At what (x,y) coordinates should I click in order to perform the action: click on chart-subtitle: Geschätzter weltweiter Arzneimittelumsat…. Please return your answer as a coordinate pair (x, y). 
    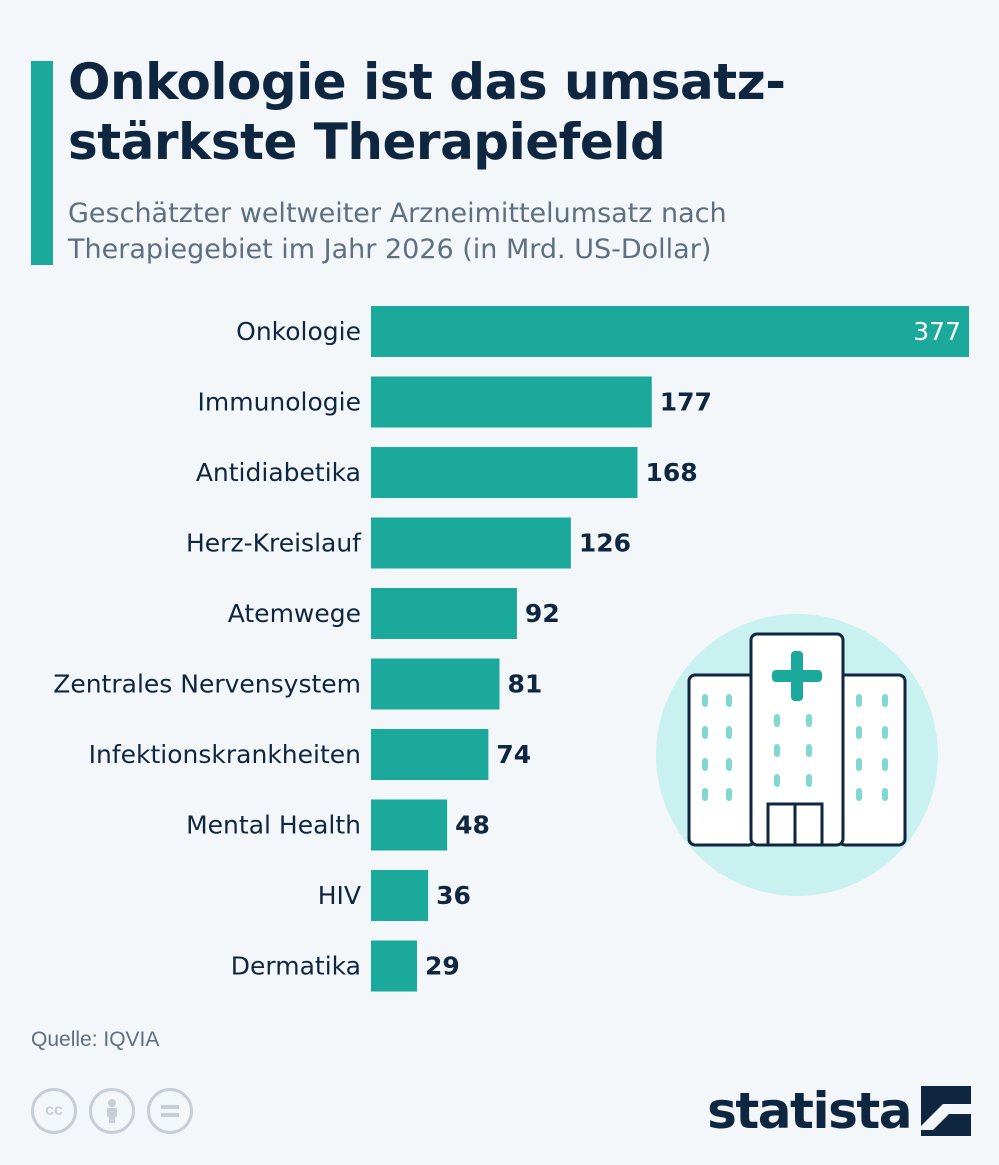
    Looking at the image, I should click on (508, 232).